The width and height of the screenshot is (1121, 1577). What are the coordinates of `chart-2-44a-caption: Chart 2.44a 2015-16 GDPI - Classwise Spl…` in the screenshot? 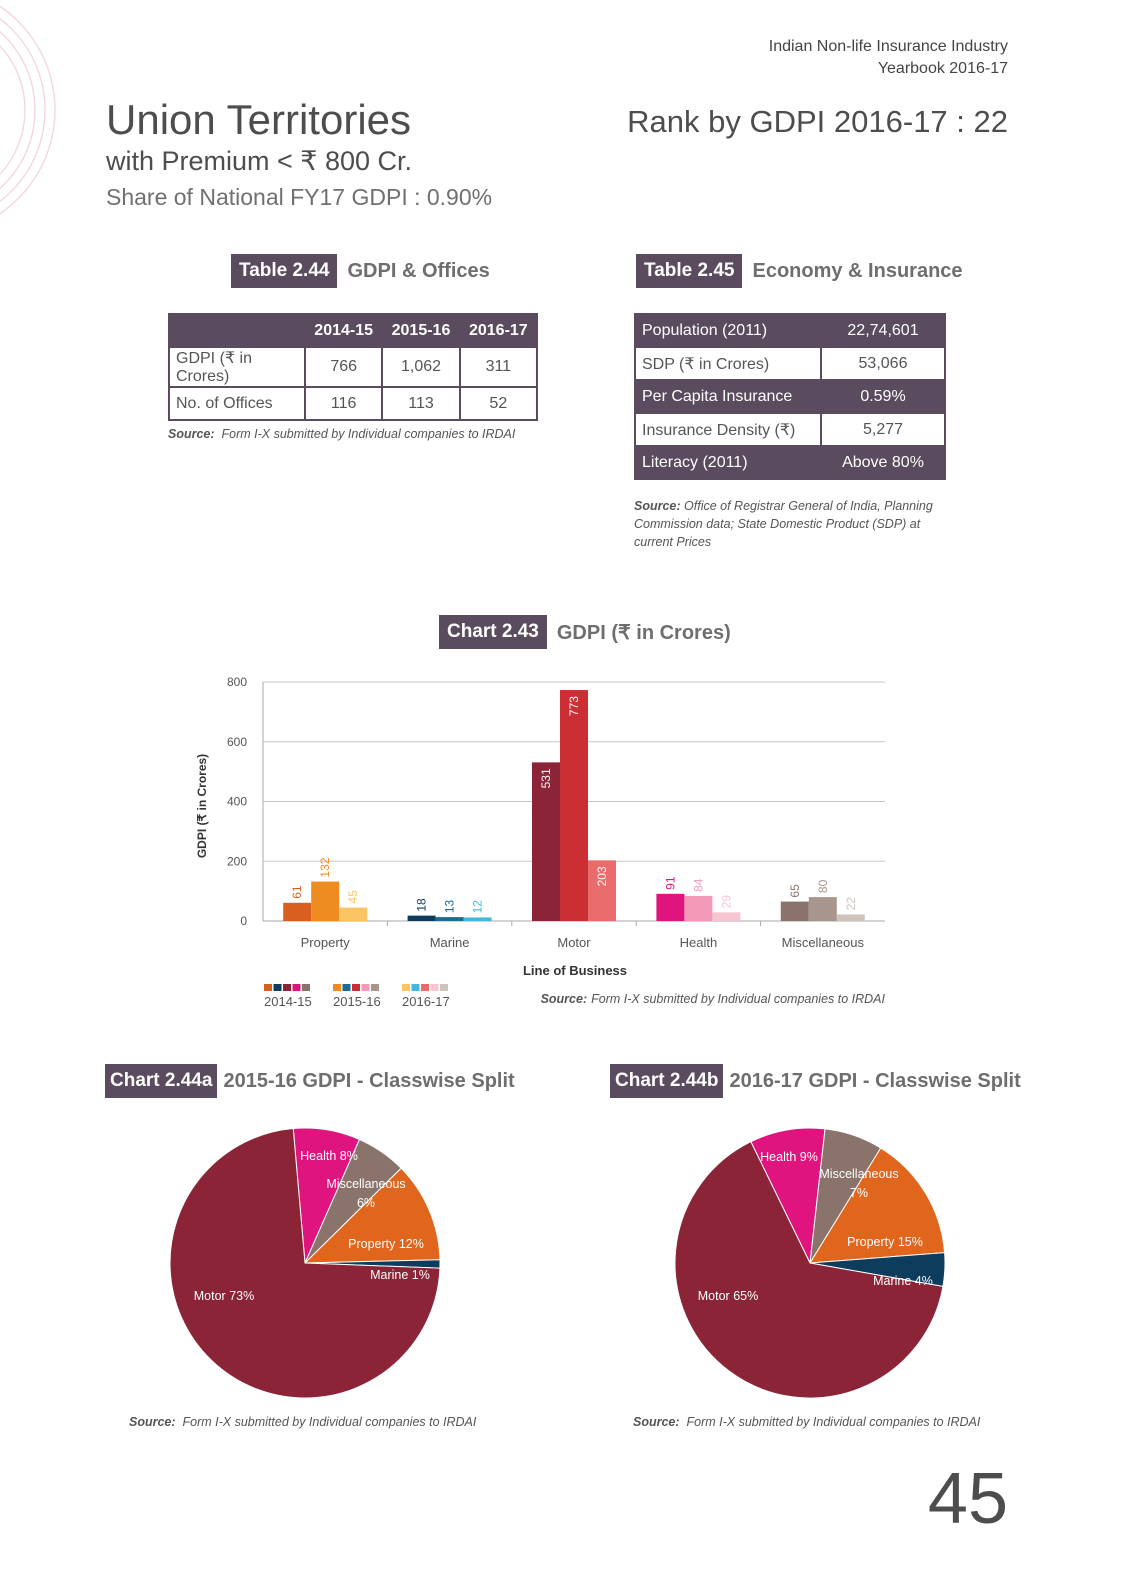 It's located at (310, 1081).